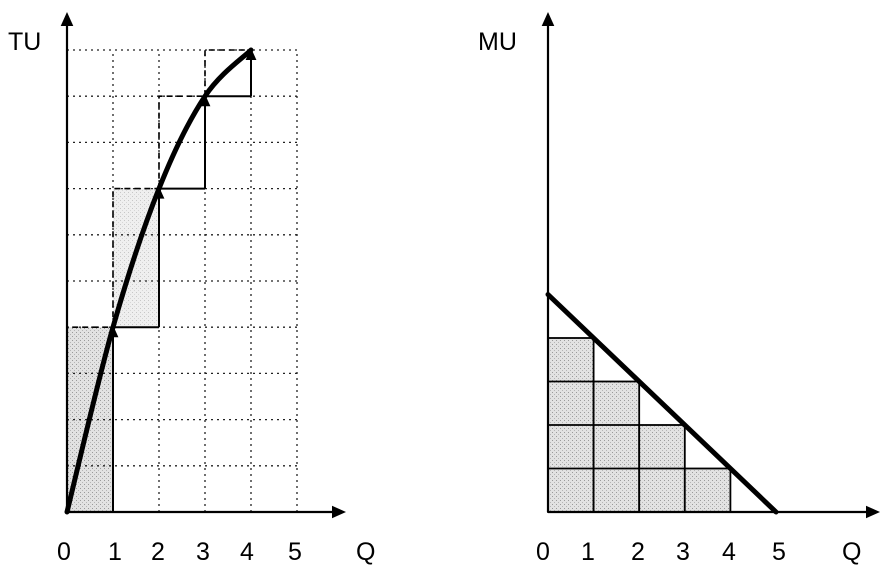 This screenshot has width=885, height=565. Describe the element at coordinates (683, 551) in the screenshot. I see `mu-x-tick: 3` at that location.